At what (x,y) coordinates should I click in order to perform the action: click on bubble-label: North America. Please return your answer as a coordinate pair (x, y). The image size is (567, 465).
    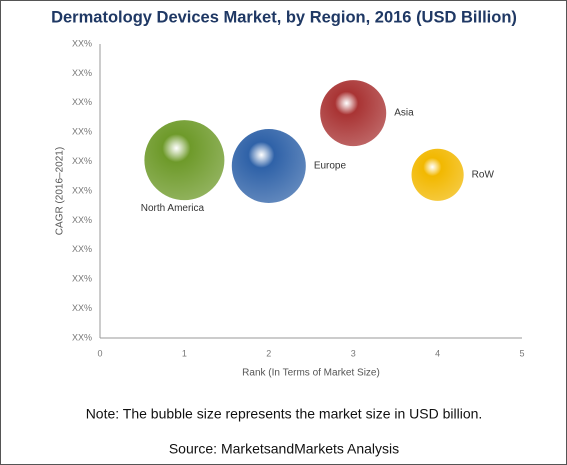
    Looking at the image, I should click on (173, 208).